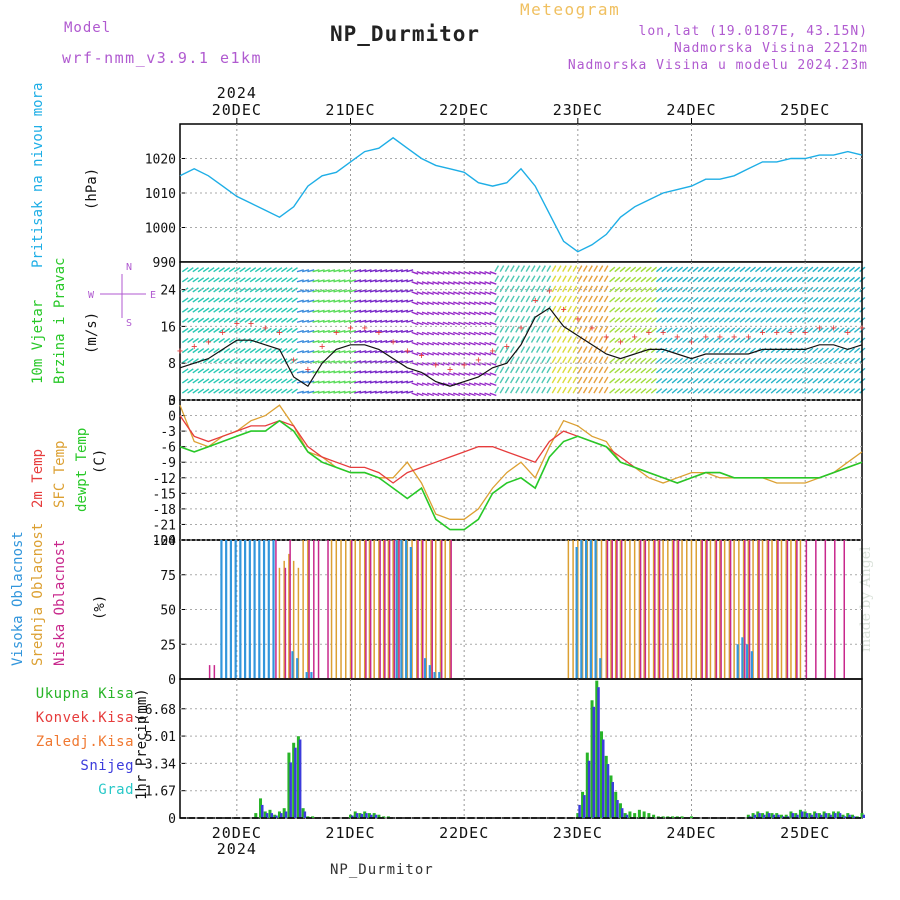  I want to click on wind-barb-field, so click(523, 331).